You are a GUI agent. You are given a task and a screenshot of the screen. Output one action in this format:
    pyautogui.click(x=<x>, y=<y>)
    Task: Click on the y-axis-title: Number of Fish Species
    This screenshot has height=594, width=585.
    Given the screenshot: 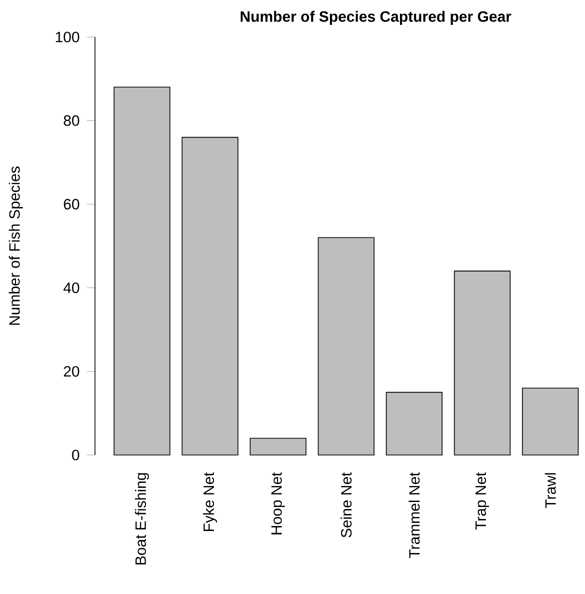 What is the action you would take?
    pyautogui.click(x=15, y=245)
    